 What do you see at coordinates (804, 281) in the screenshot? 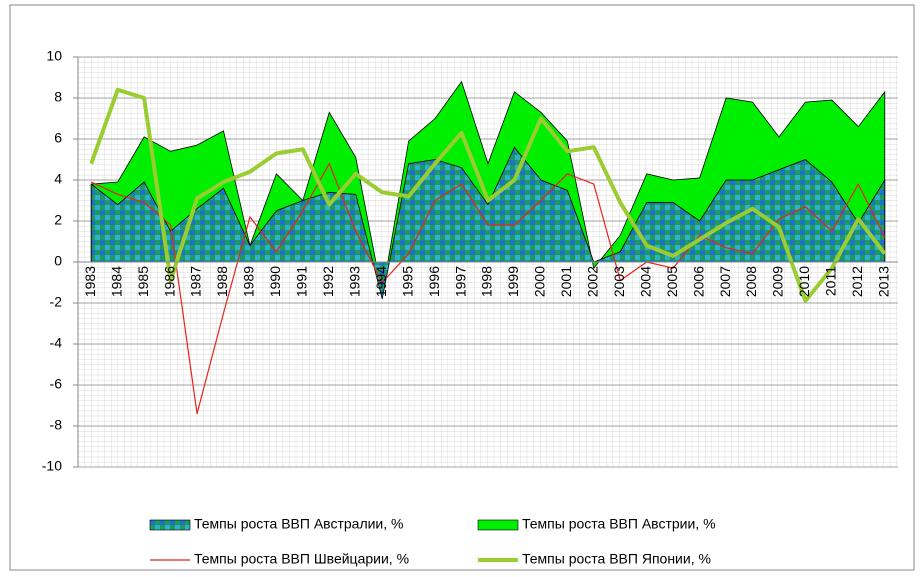
I see `x-tick-label: 2010` at bounding box center [804, 281].